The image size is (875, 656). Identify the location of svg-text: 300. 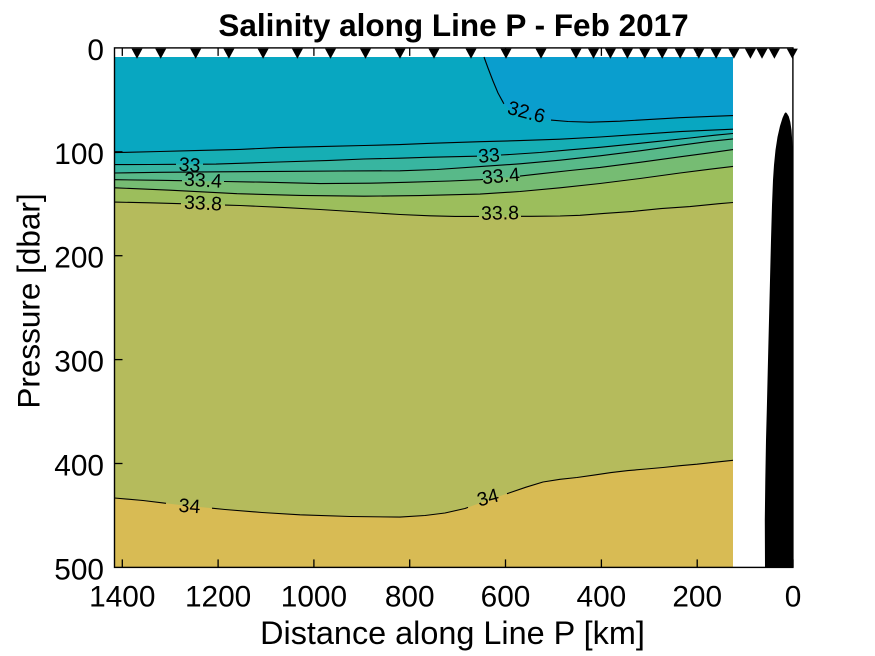
(79, 362).